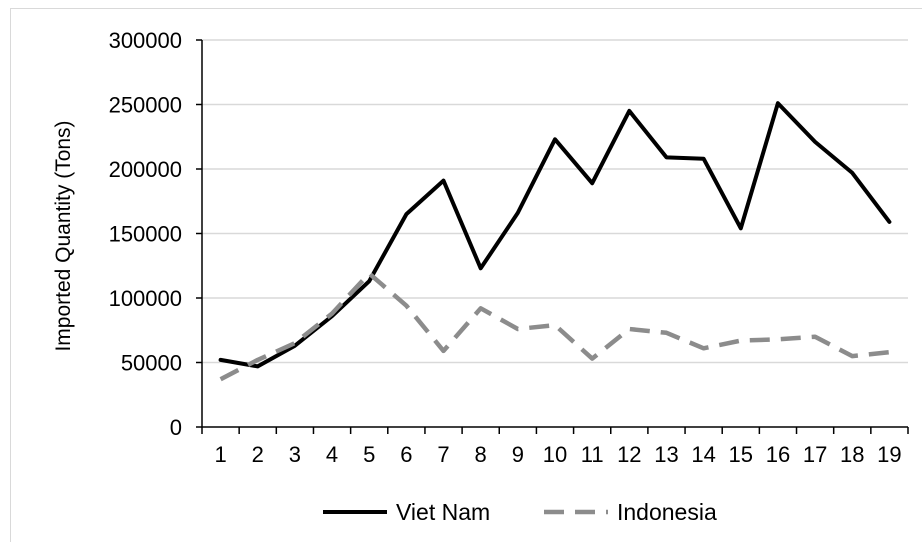 The width and height of the screenshot is (922, 542). I want to click on x-tick-label: 3, so click(295, 454).